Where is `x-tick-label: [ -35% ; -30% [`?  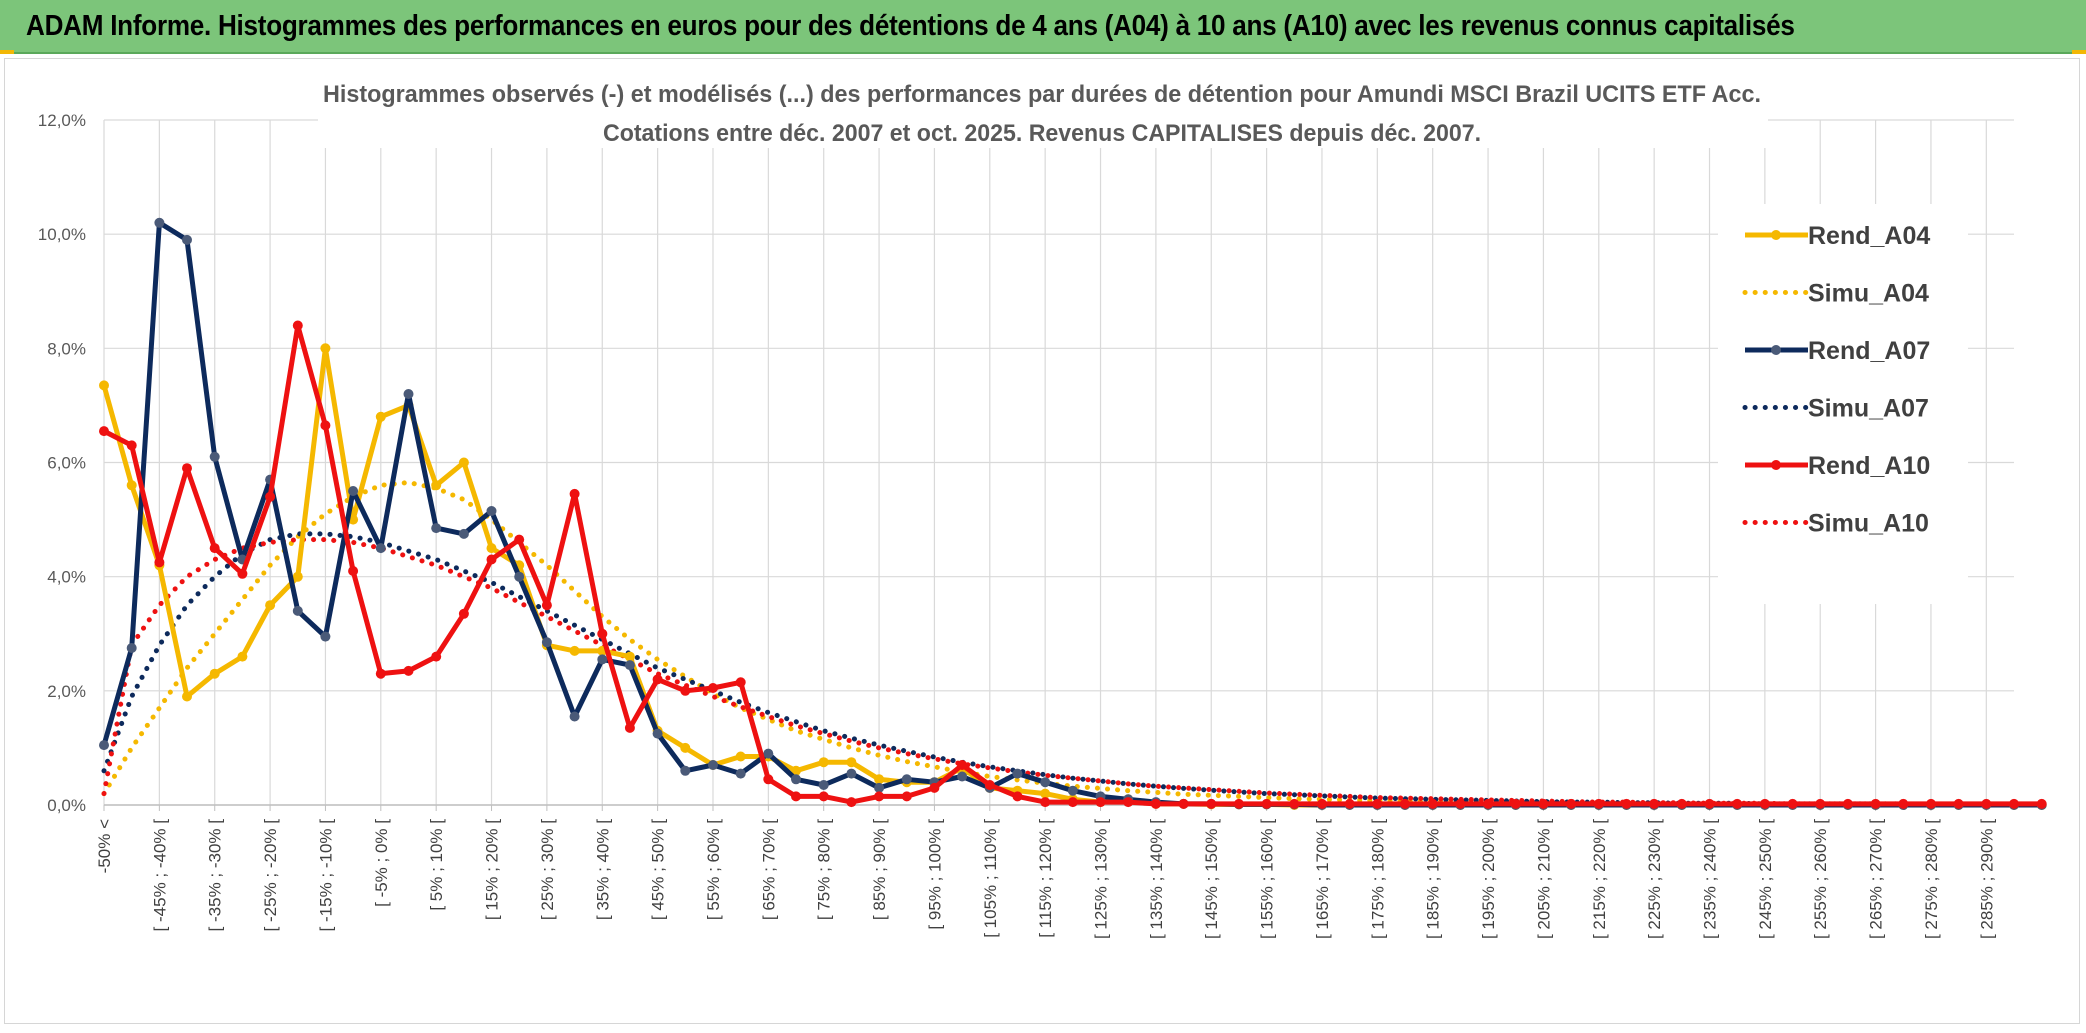 x-tick-label: [ -35% ; -30% [ is located at coordinates (215, 875).